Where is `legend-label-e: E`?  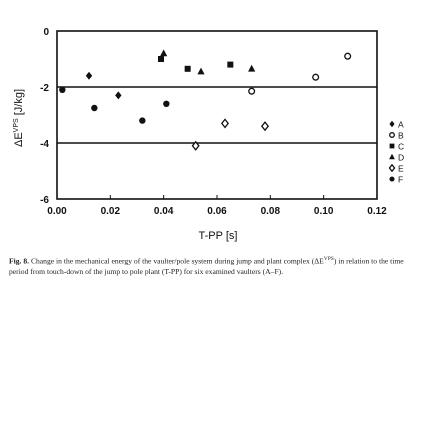 legend-label-e: E is located at coordinates (401, 169).